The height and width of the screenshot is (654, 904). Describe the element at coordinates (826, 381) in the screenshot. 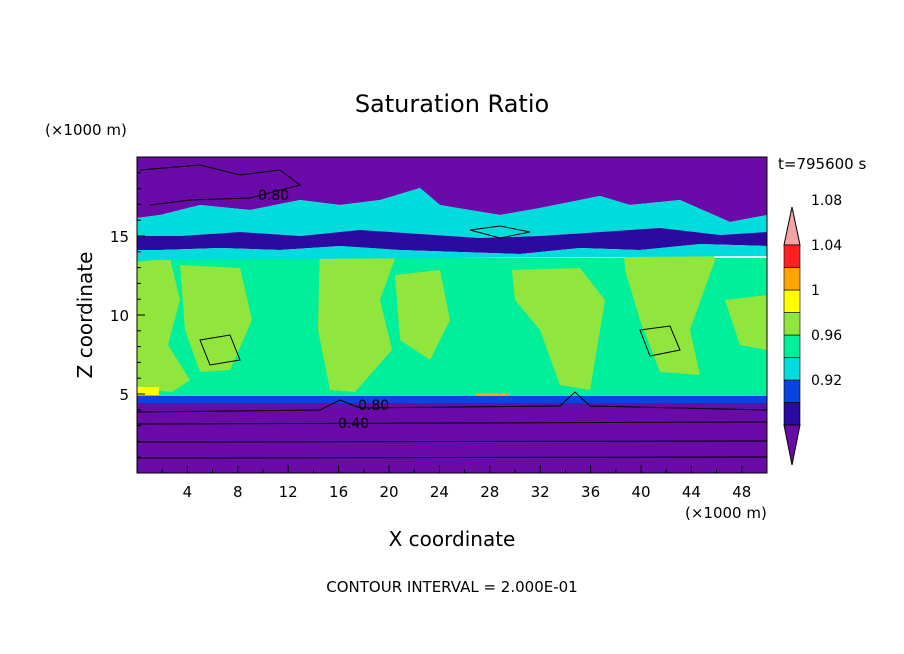

I see `colorbar-label: 0.92` at that location.